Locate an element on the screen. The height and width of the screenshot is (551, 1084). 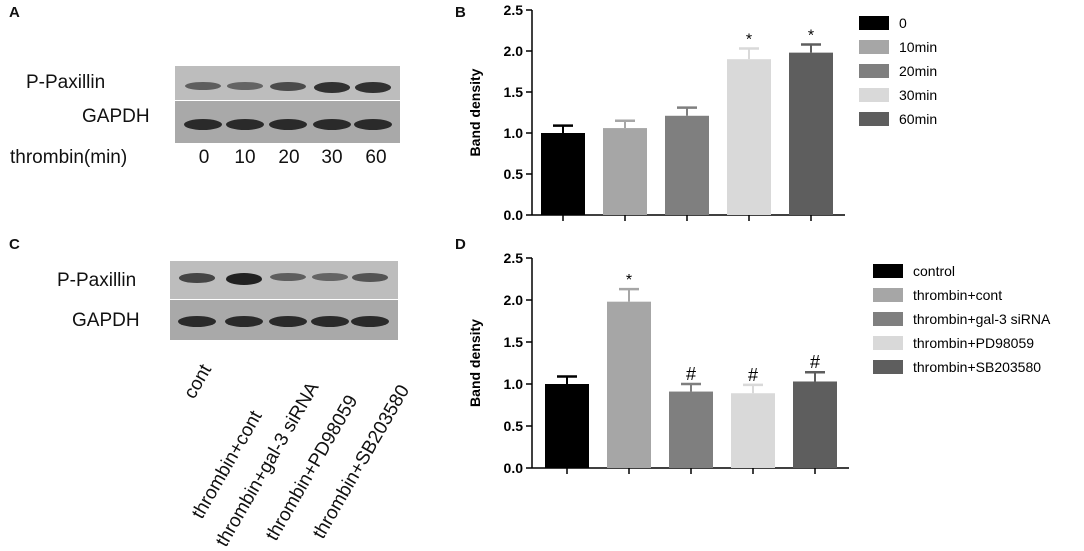
panel-a-letter: A is located at coordinates (14, 12).